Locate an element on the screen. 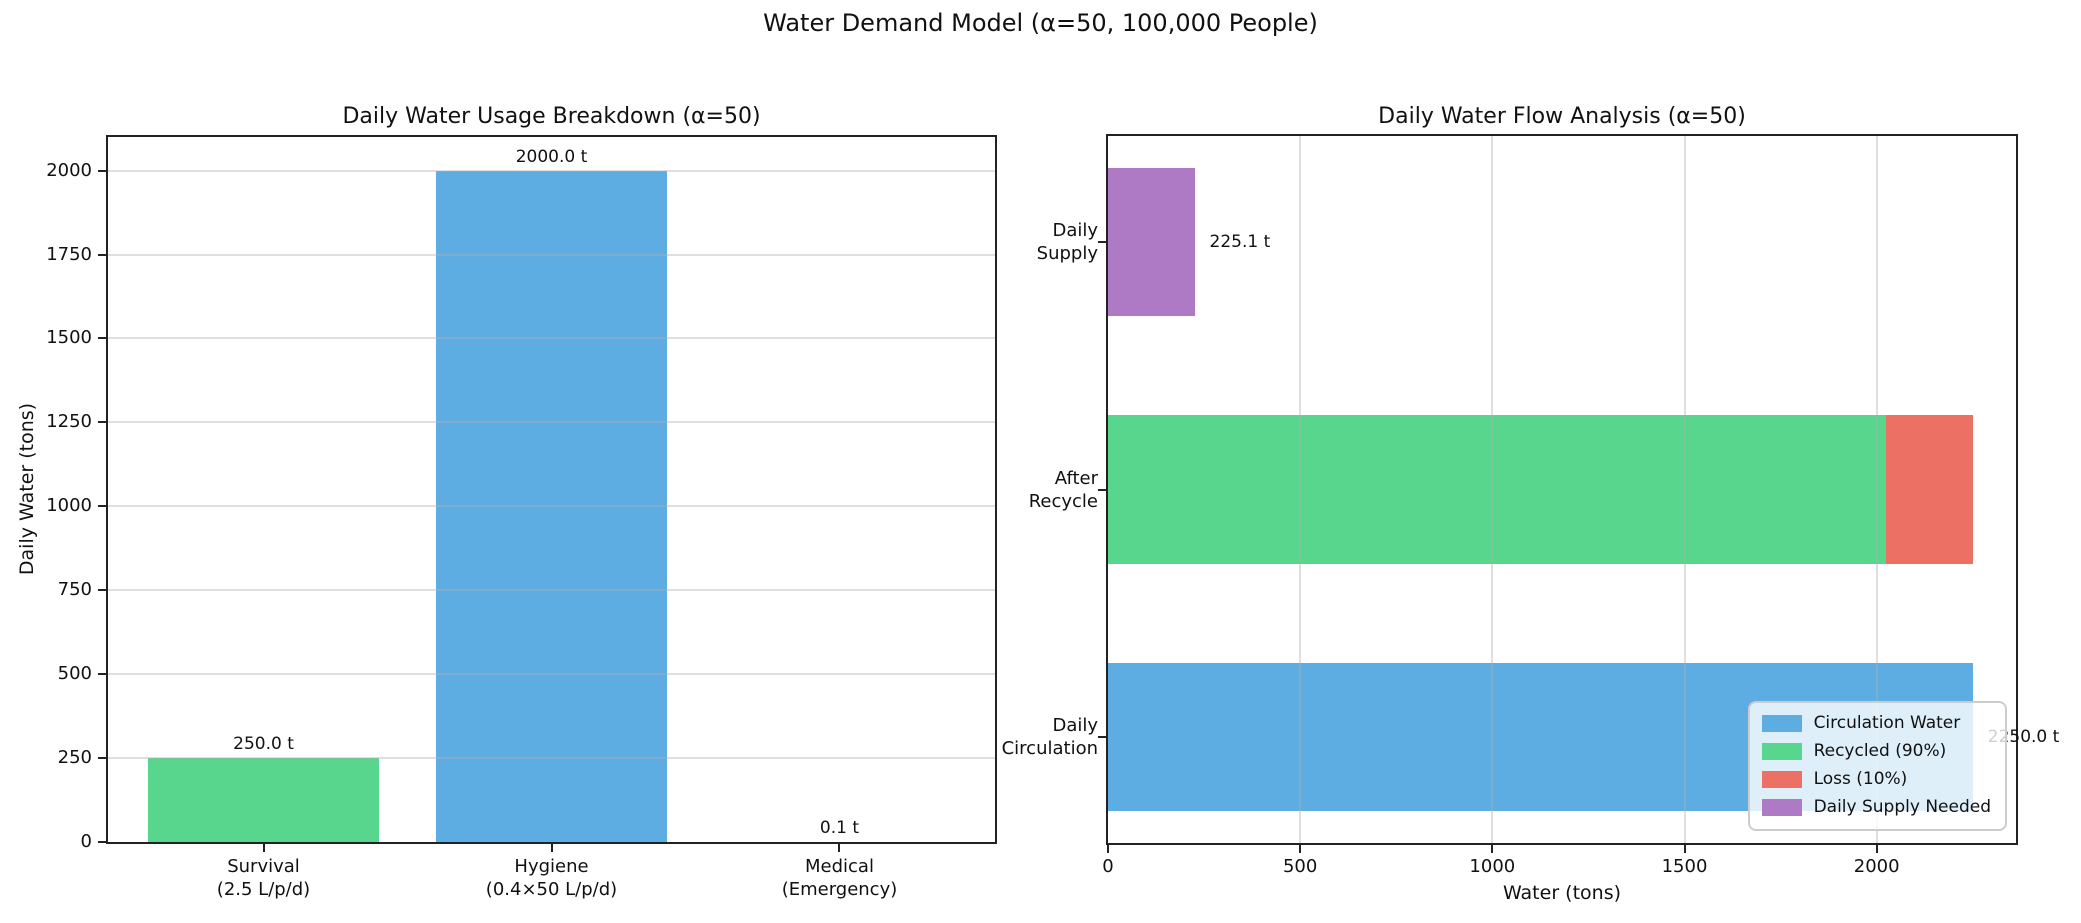 The image size is (2081, 923). bar-segment-daily-supply-needed is located at coordinates (1151, 242).